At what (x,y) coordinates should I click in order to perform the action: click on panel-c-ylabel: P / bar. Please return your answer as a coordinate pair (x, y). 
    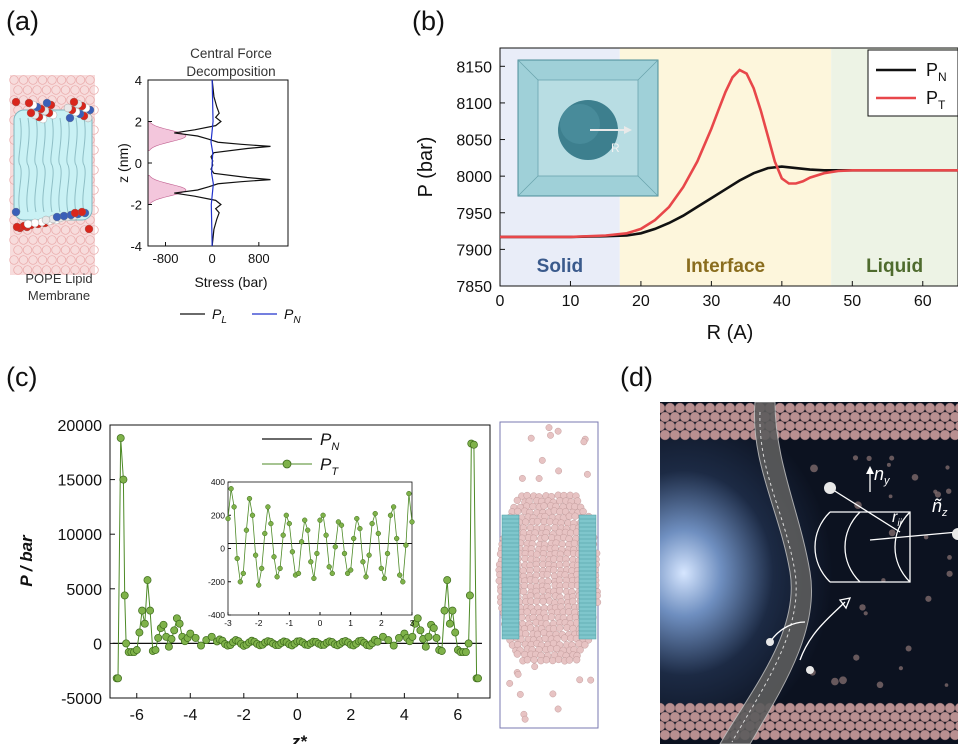
    Looking at the image, I should click on (26, 560).